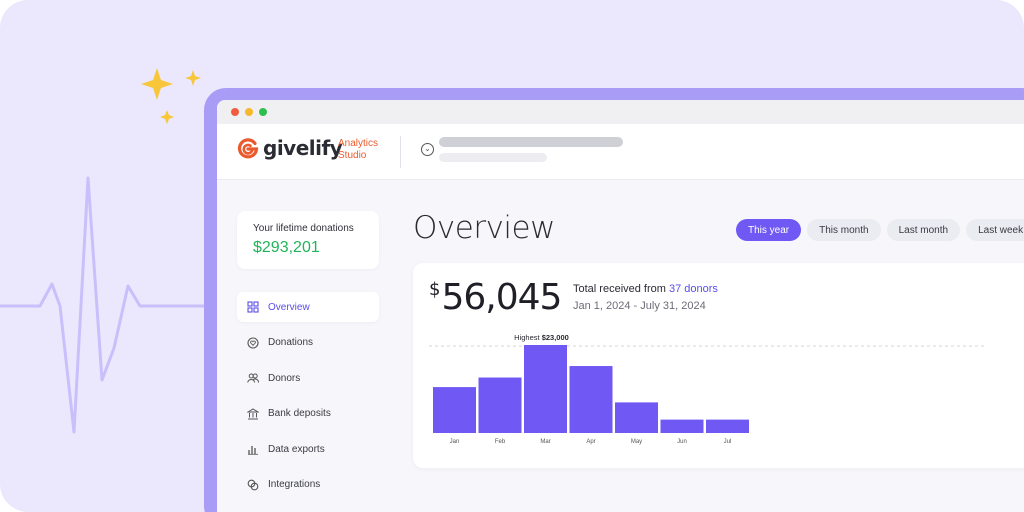 This screenshot has height=512, width=1024. Describe the element at coordinates (639, 306) in the screenshot. I see `date-range-text: Jan 1, 2024 - July 31, 2024` at that location.